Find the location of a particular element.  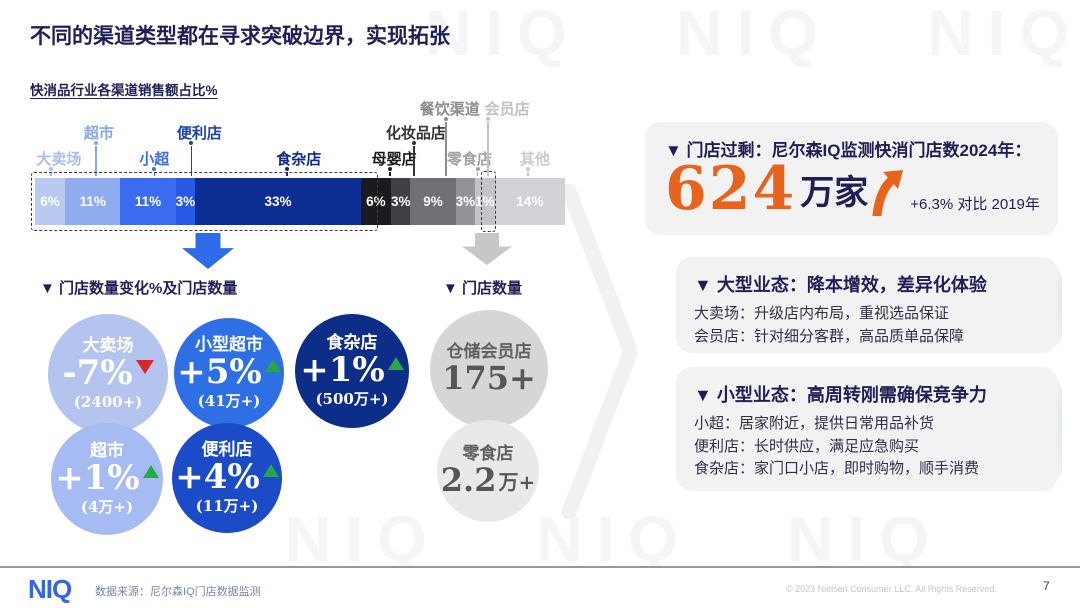

niq-logo: NIQ is located at coordinates (50, 589).